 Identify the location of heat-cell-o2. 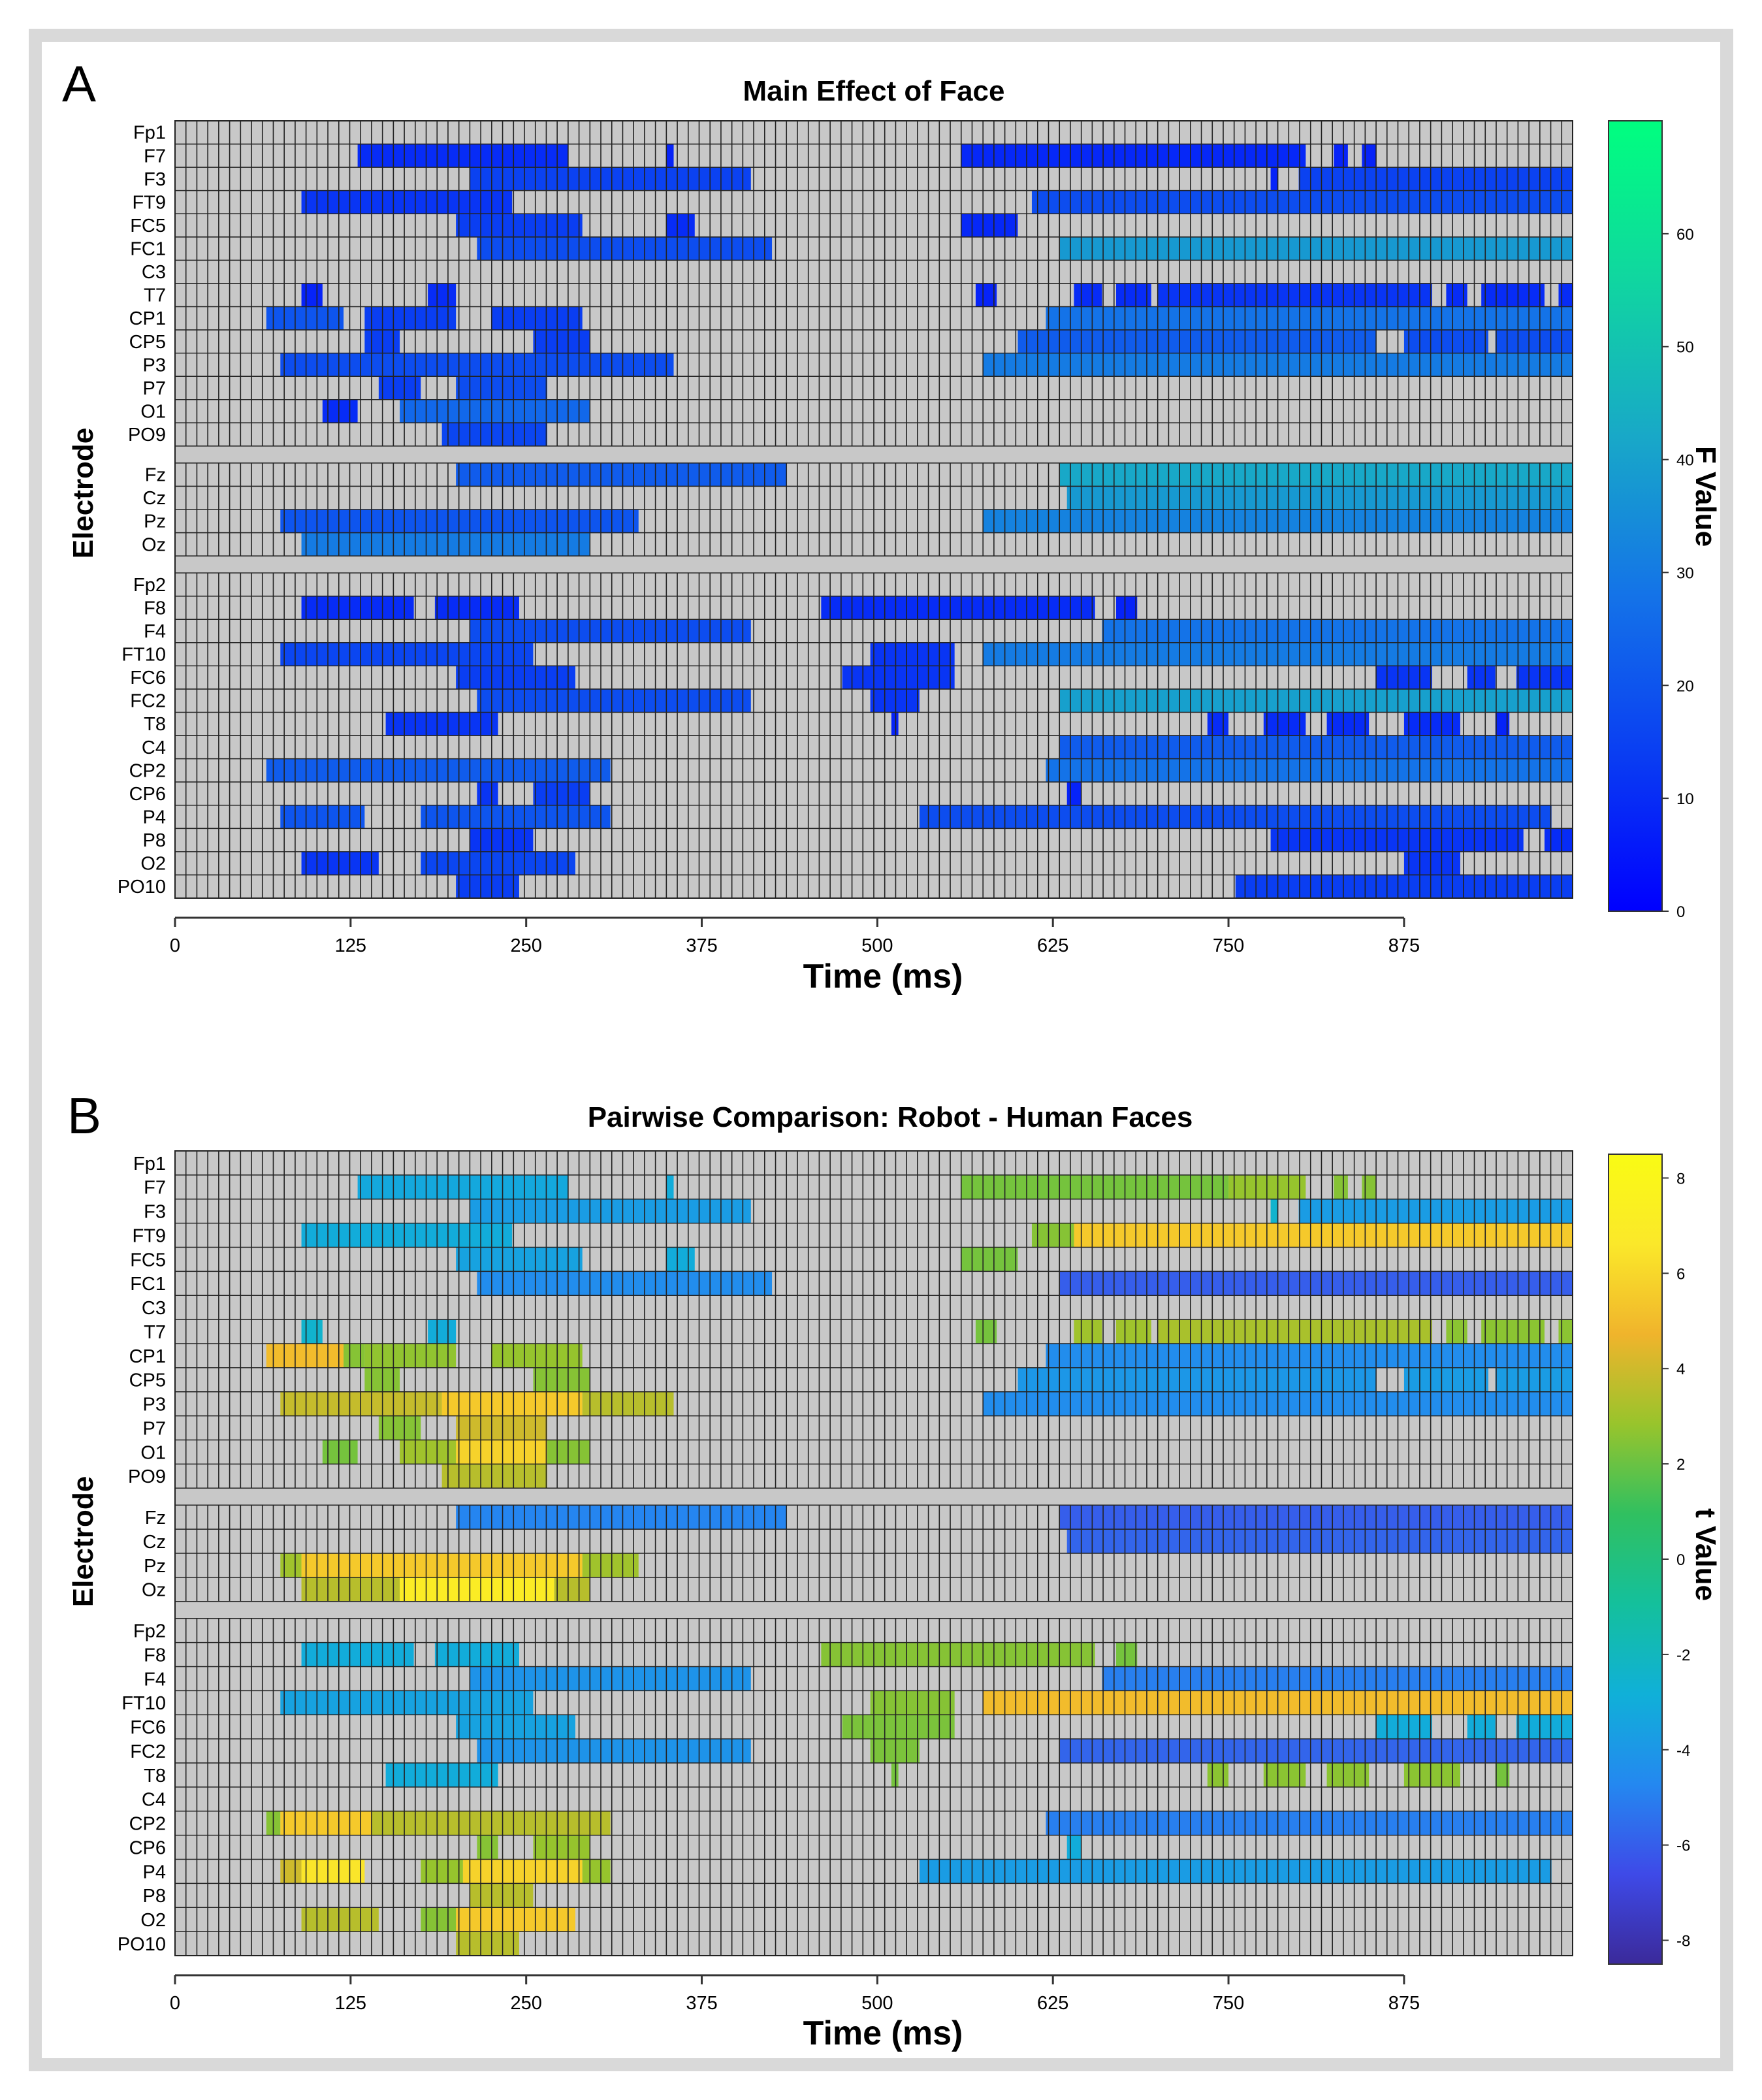
(439, 1919).